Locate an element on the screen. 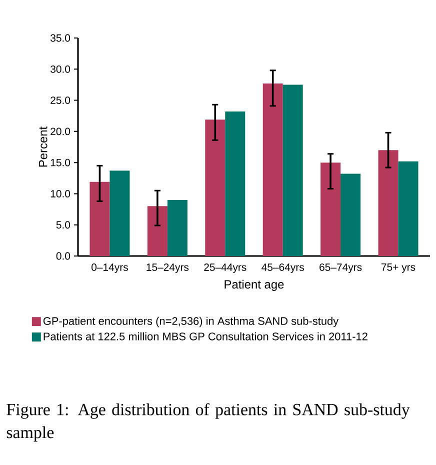 This screenshot has width=436, height=465. y-tick-label: 20.0 is located at coordinates (60, 132).